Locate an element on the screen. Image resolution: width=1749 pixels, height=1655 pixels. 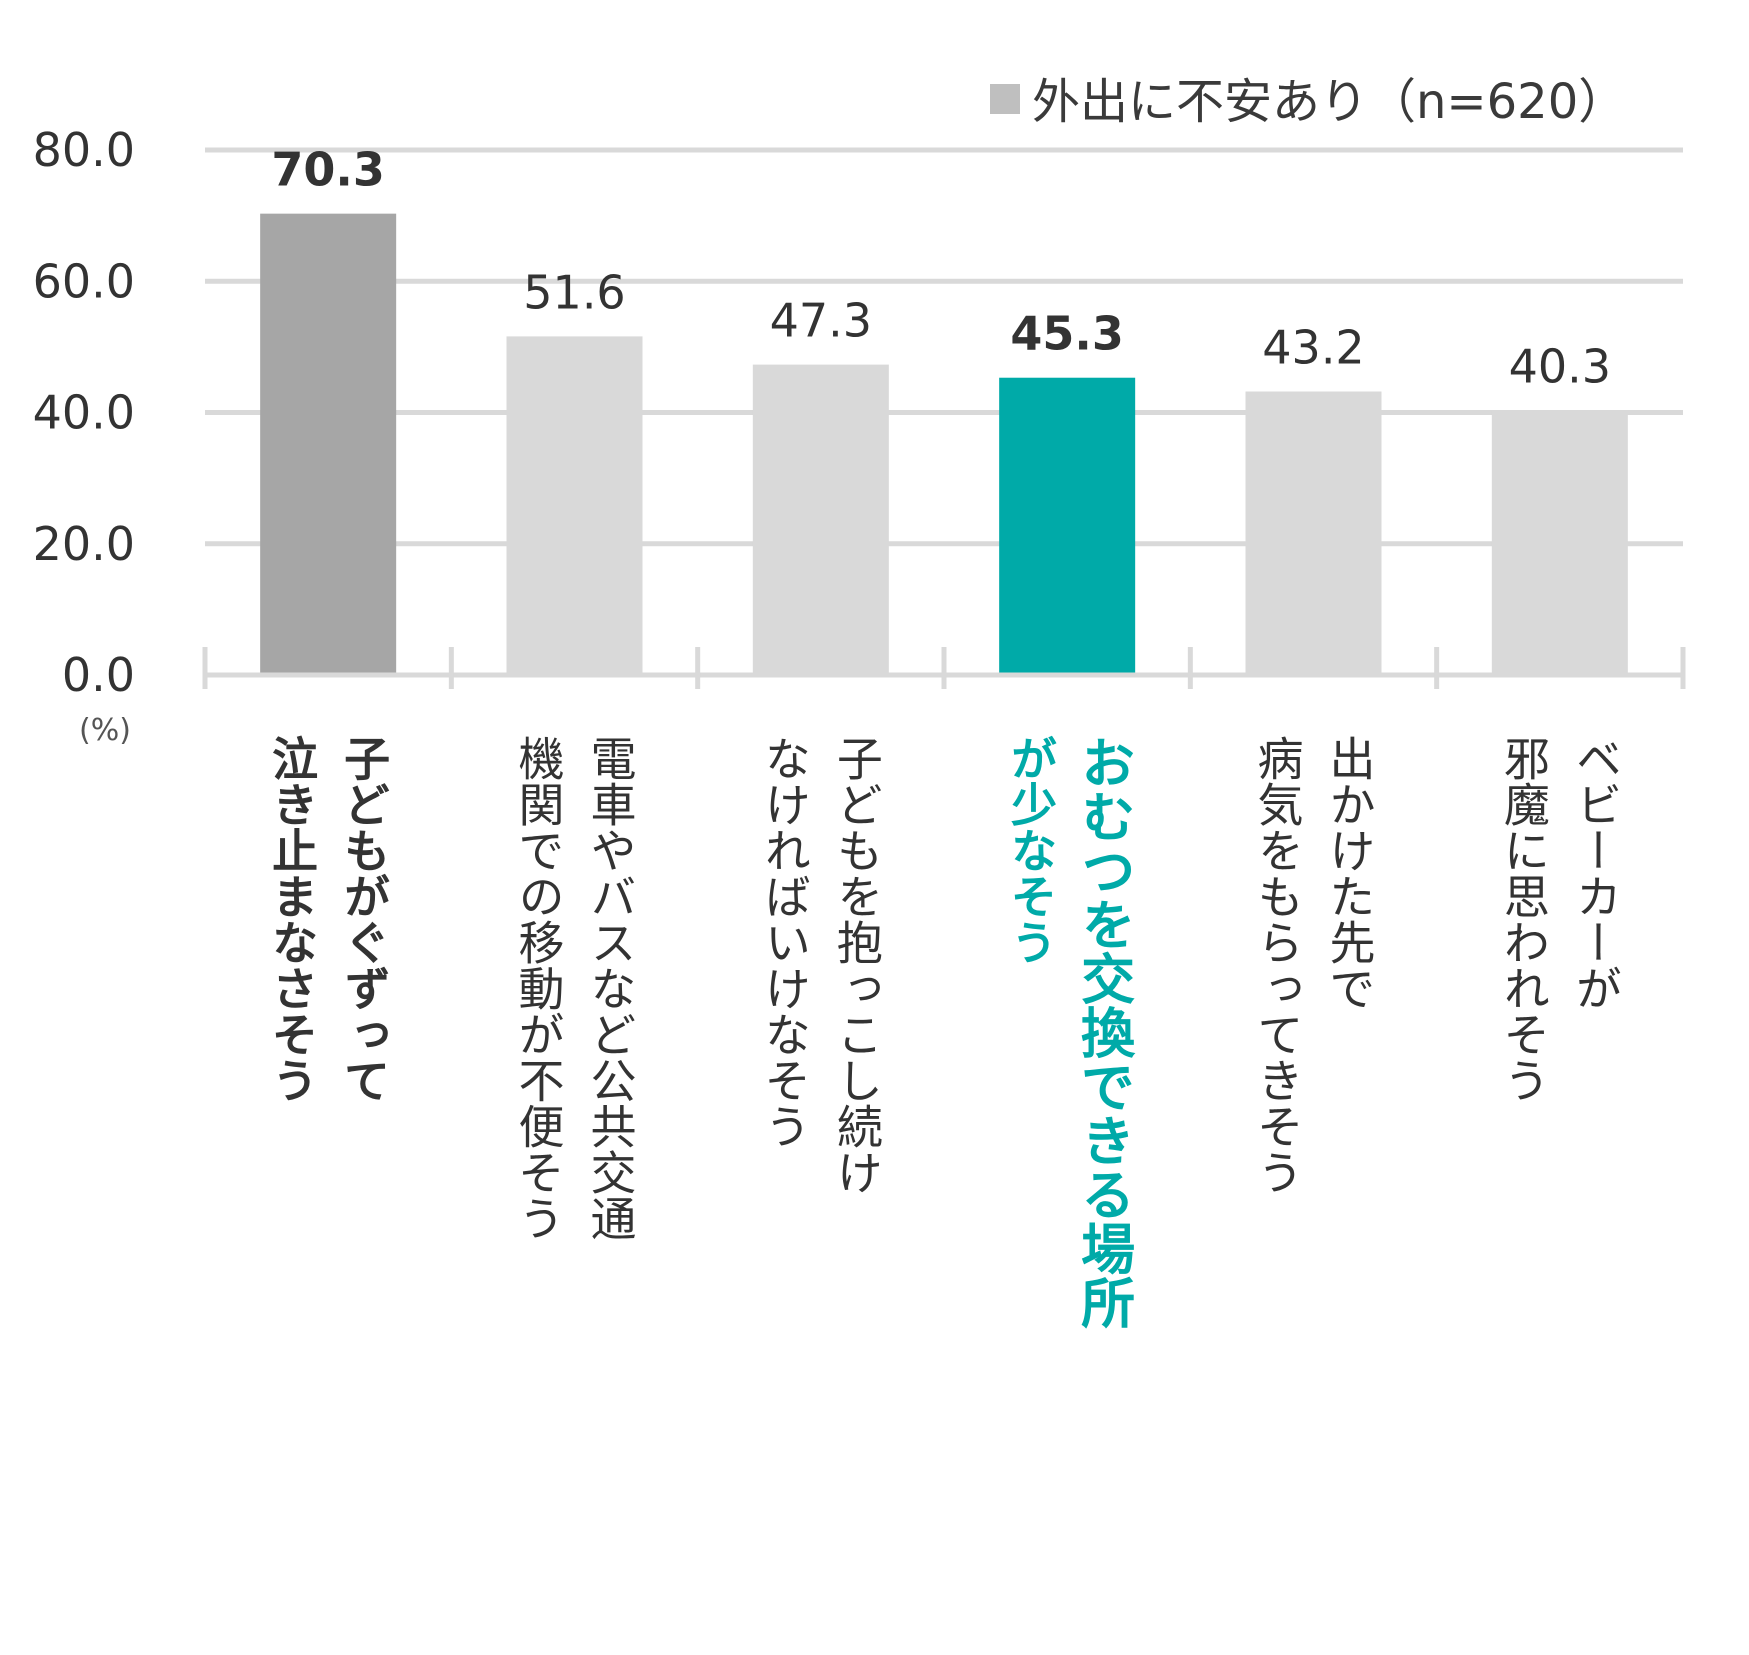
y-tick-label: 80.0 is located at coordinates (84, 150).